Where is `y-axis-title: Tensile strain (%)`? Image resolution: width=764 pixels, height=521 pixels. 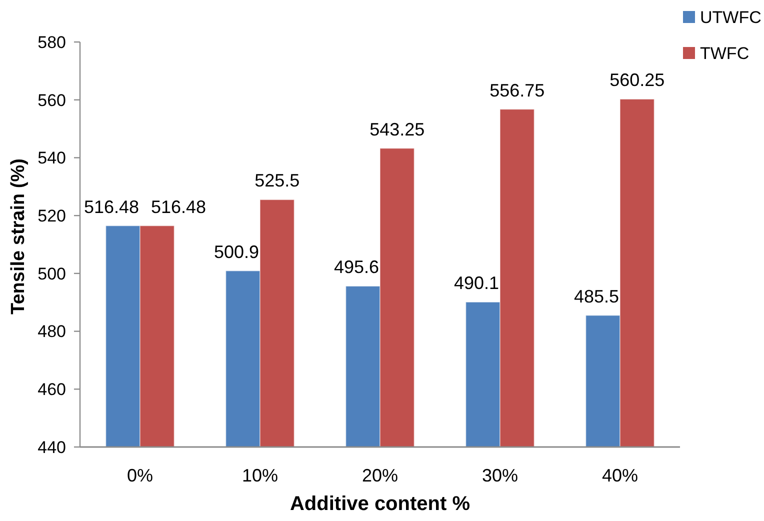
y-axis-title: Tensile strain (%) is located at coordinates (18, 236).